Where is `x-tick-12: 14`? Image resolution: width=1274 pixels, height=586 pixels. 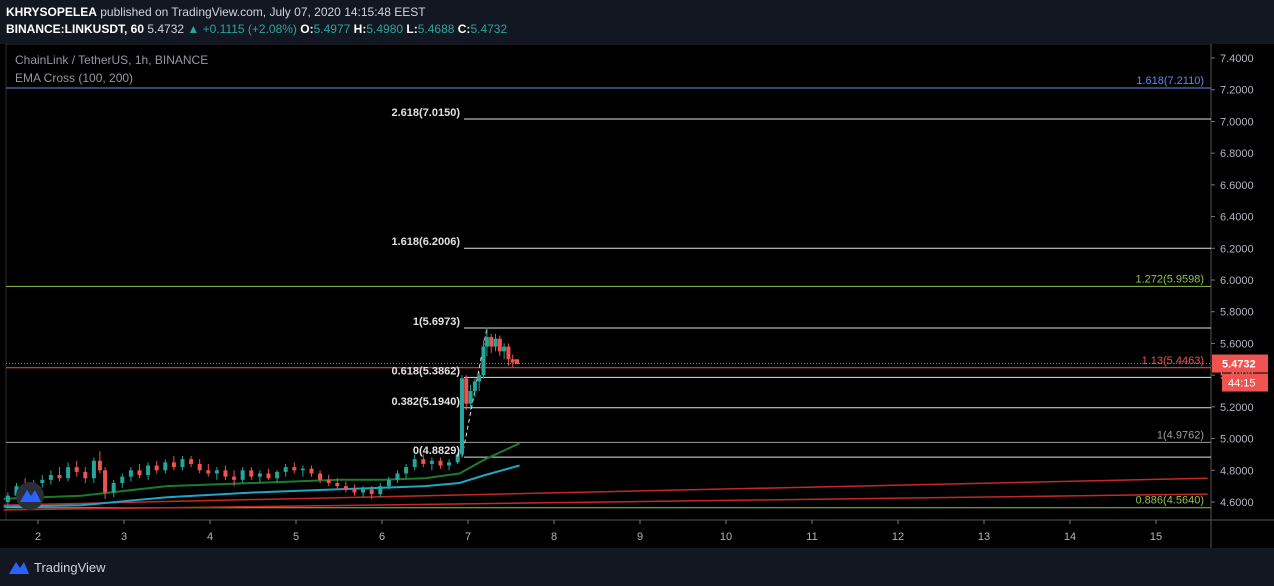
x-tick-12: 14 is located at coordinates (1070, 537).